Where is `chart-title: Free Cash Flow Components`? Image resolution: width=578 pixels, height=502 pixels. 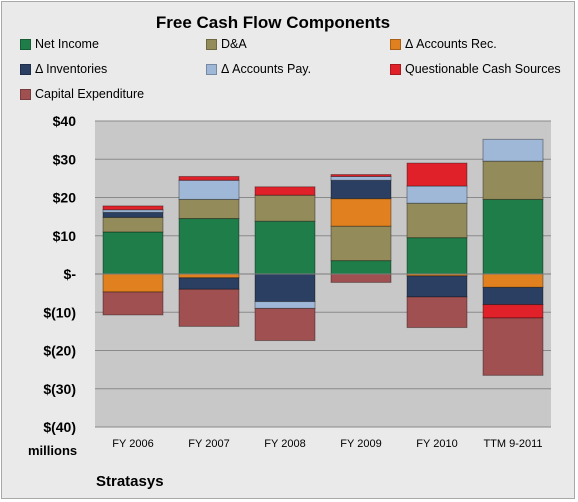
chart-title: Free Cash Flow Components is located at coordinates (273, 22).